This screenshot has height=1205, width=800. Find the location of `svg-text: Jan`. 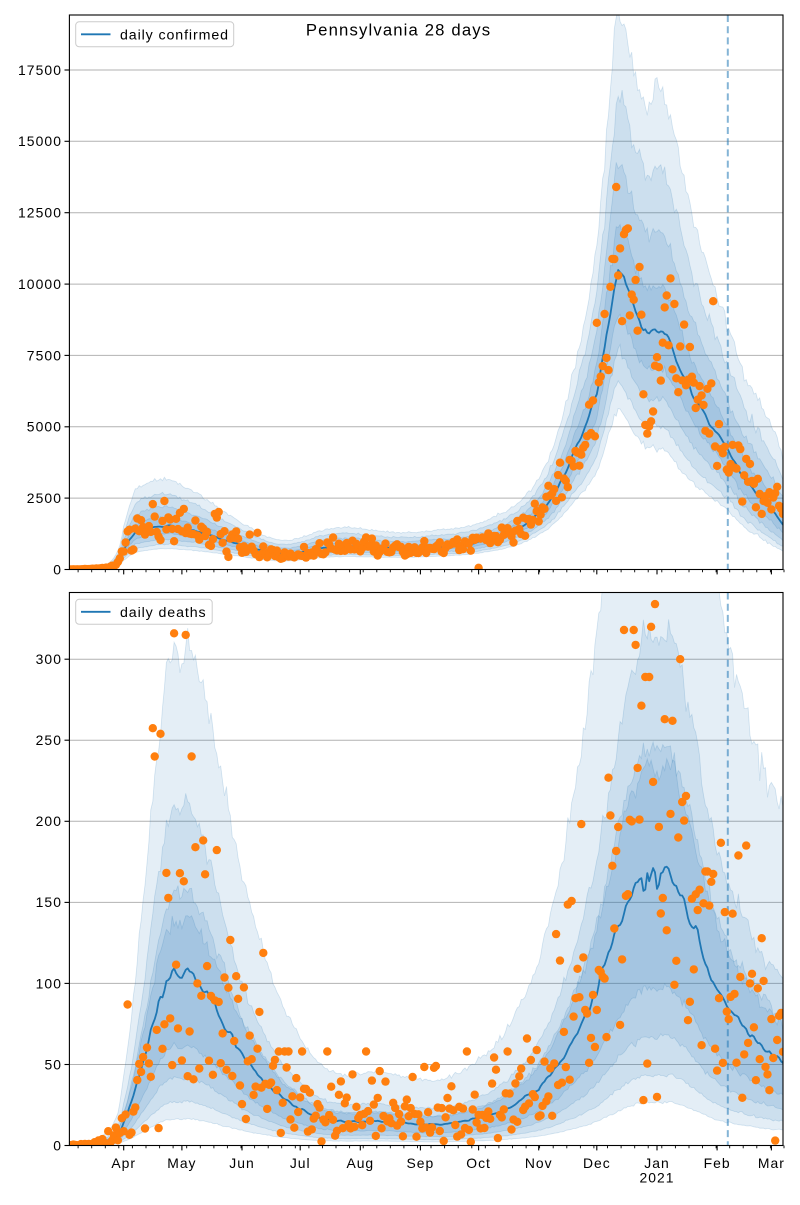

svg-text: Jan is located at coordinates (656, 1163).